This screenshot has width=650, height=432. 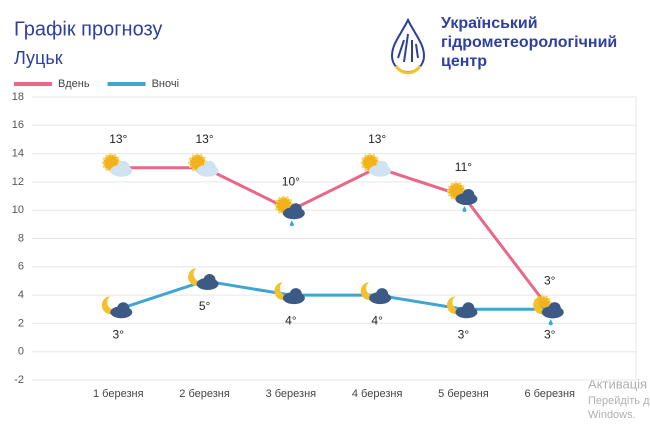 I want to click on x-tick-label: 6 березня, so click(x=549, y=394).